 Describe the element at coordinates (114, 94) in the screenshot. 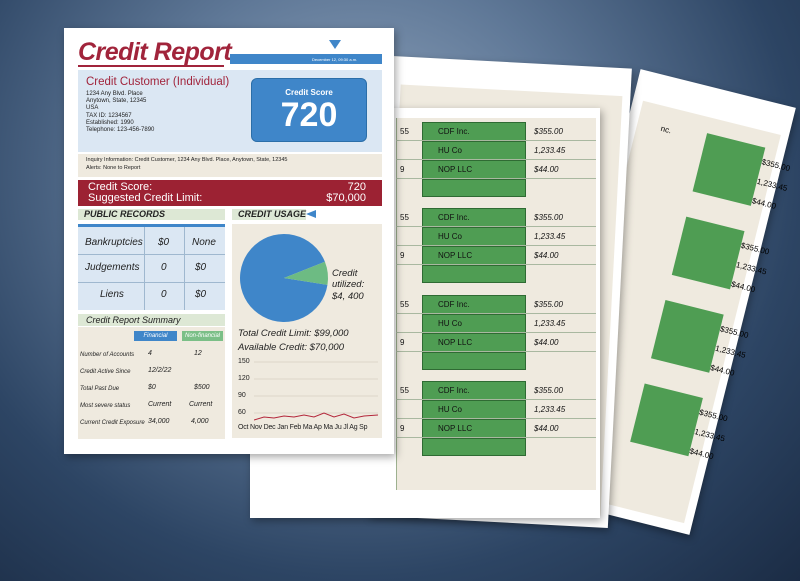

I see `address-line: 1234 Any Blvd. Place` at that location.